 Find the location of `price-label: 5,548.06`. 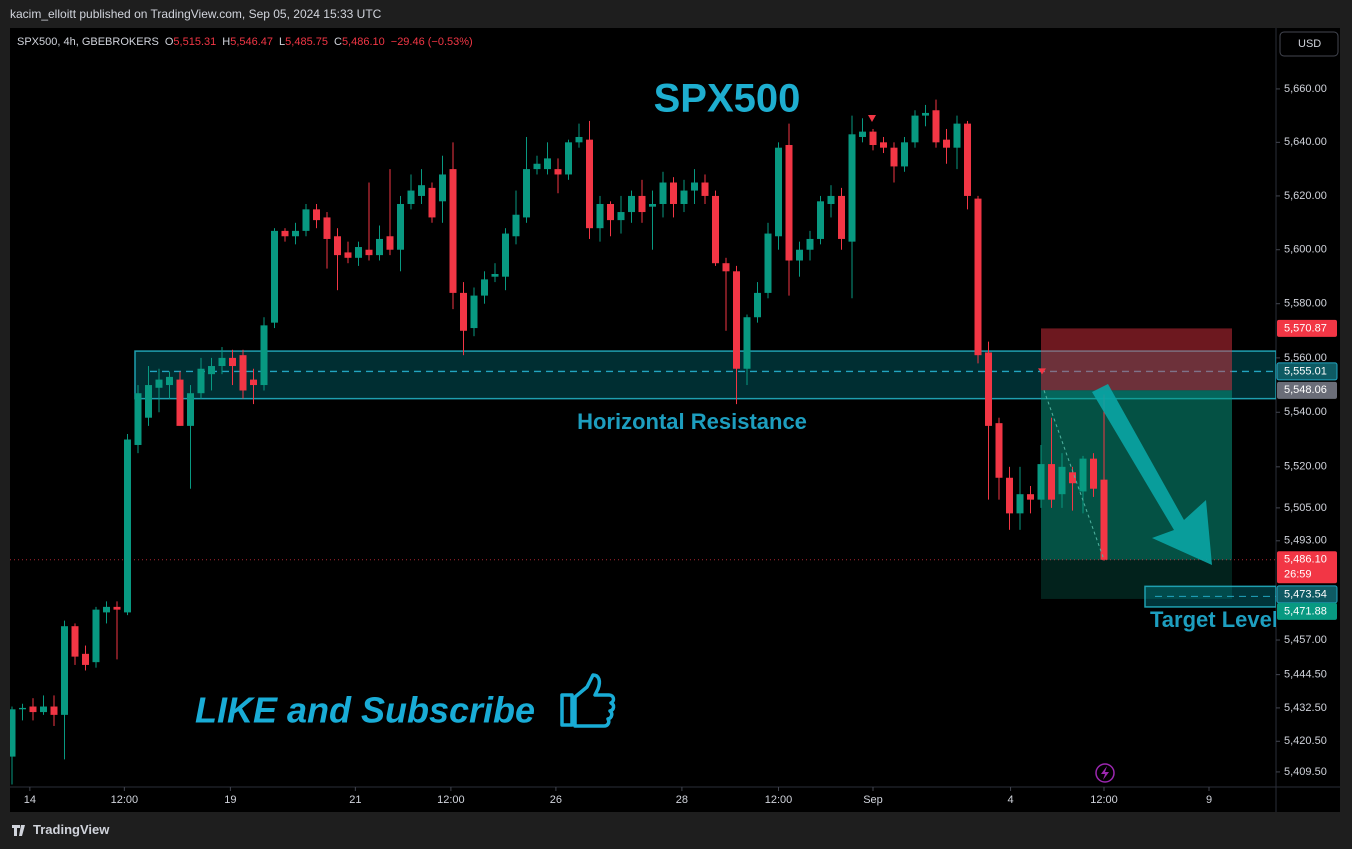

price-label: 5,548.06 is located at coordinates (1305, 390).